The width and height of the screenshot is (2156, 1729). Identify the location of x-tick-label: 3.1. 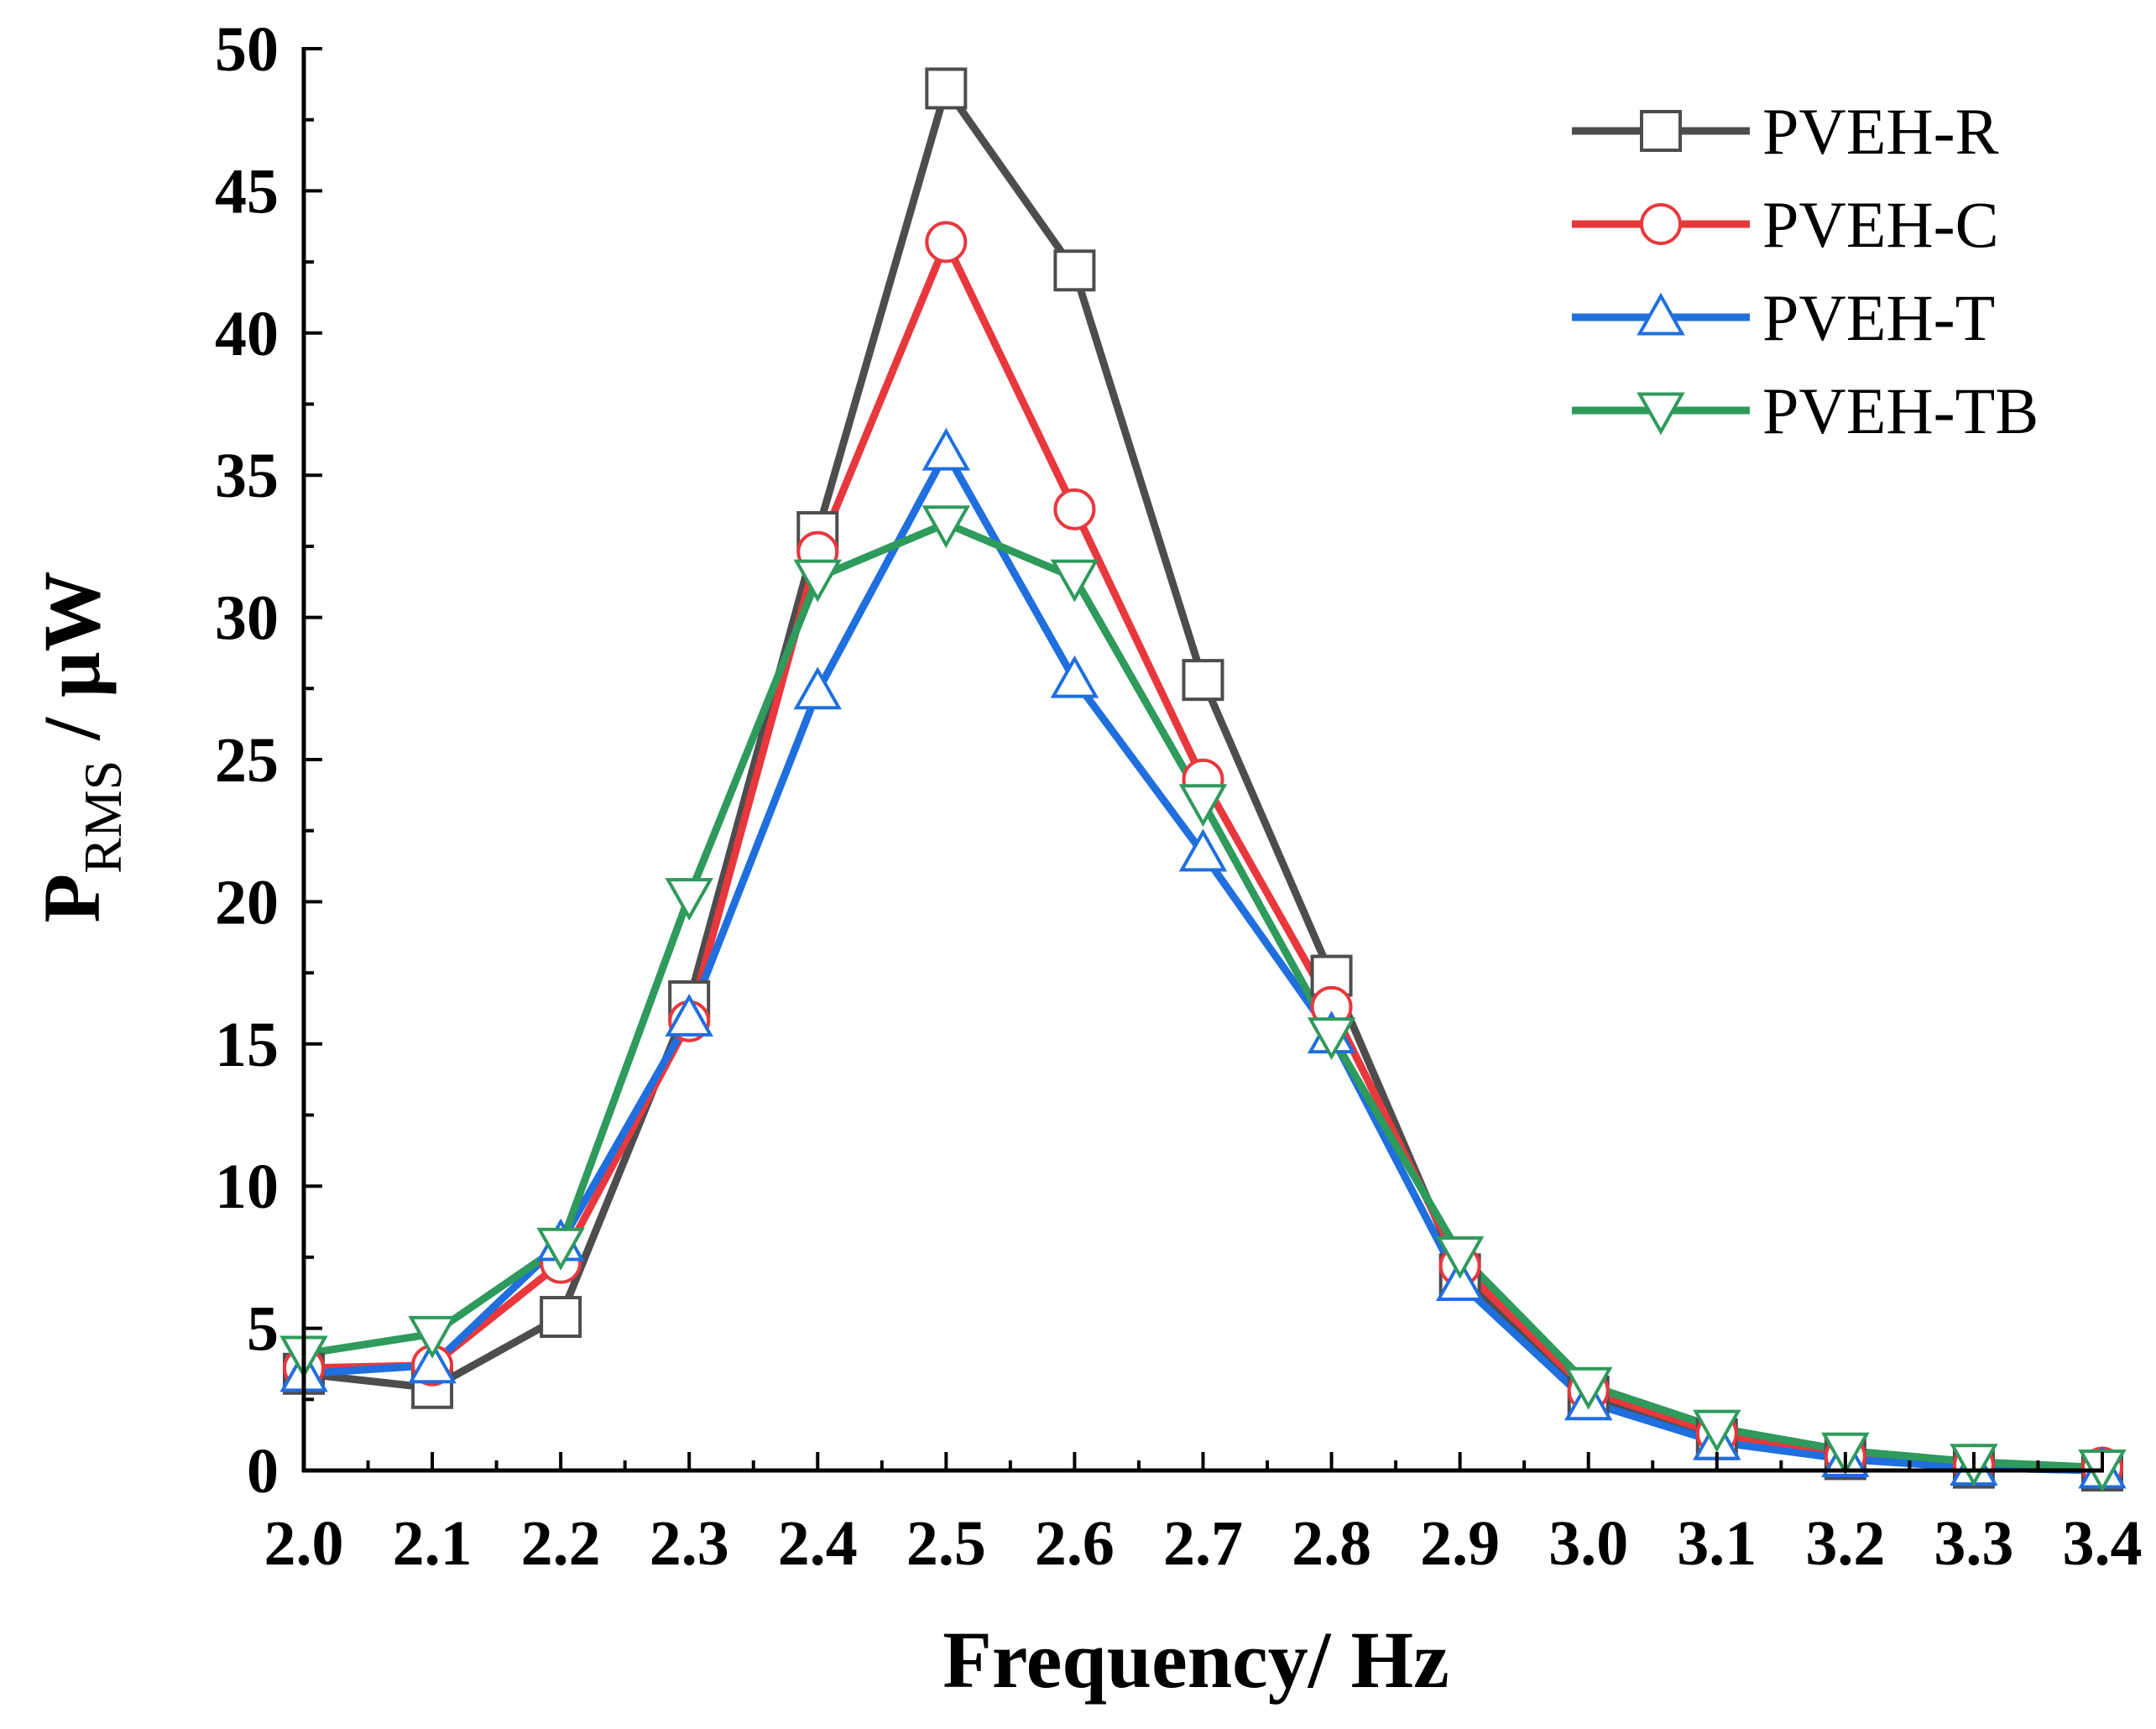
(1717, 1543).